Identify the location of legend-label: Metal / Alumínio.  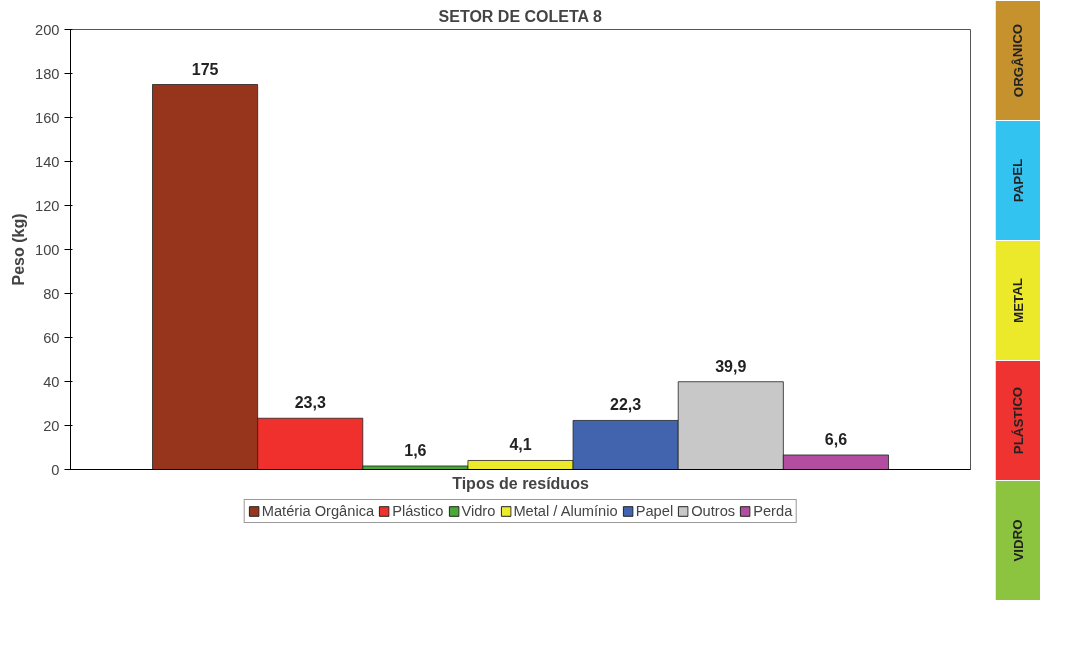
(565, 511).